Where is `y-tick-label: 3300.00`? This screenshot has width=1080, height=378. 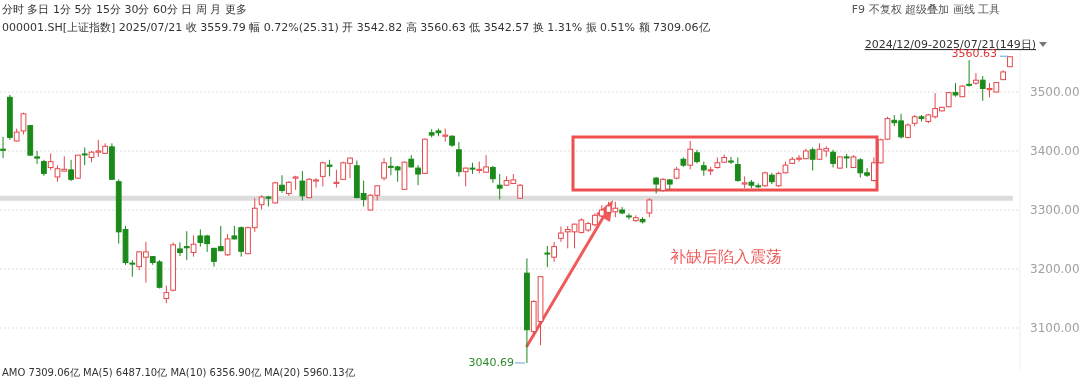 y-tick-label: 3300.00 is located at coordinates (1055, 209).